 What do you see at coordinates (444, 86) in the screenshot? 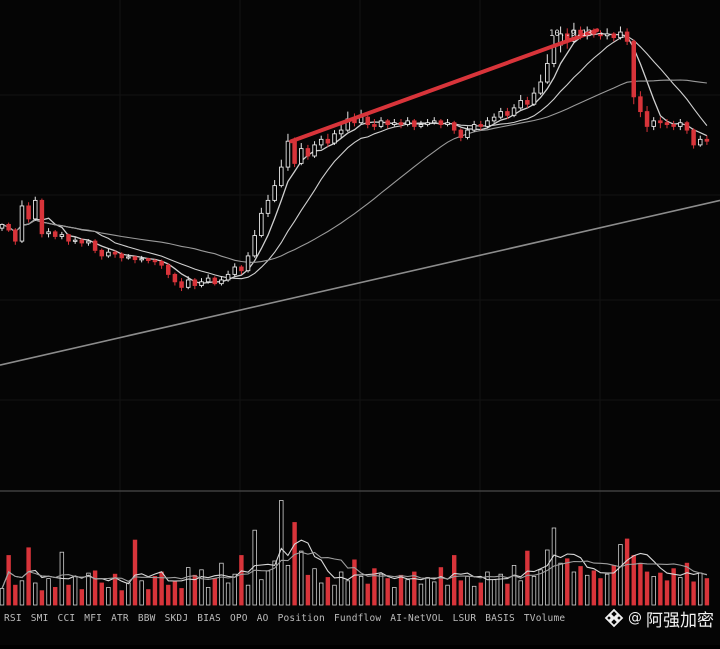
I see `trendline-annotation` at bounding box center [444, 86].